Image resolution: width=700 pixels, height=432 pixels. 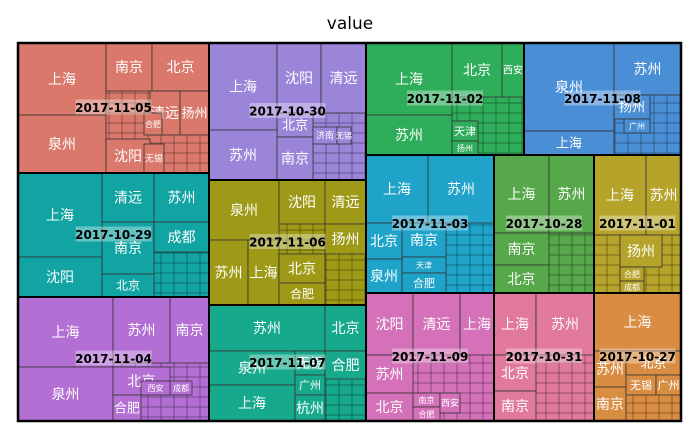 I want to click on treemap-group: 上海苏州南京泉州北京合肥成都西安2017-11-04, so click(x=113, y=359).